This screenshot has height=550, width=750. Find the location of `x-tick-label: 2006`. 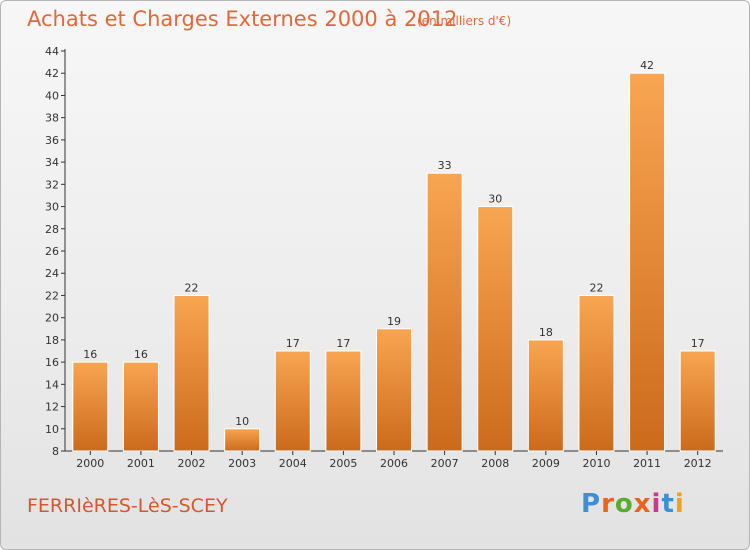

x-tick-label: 2006 is located at coordinates (394, 463).